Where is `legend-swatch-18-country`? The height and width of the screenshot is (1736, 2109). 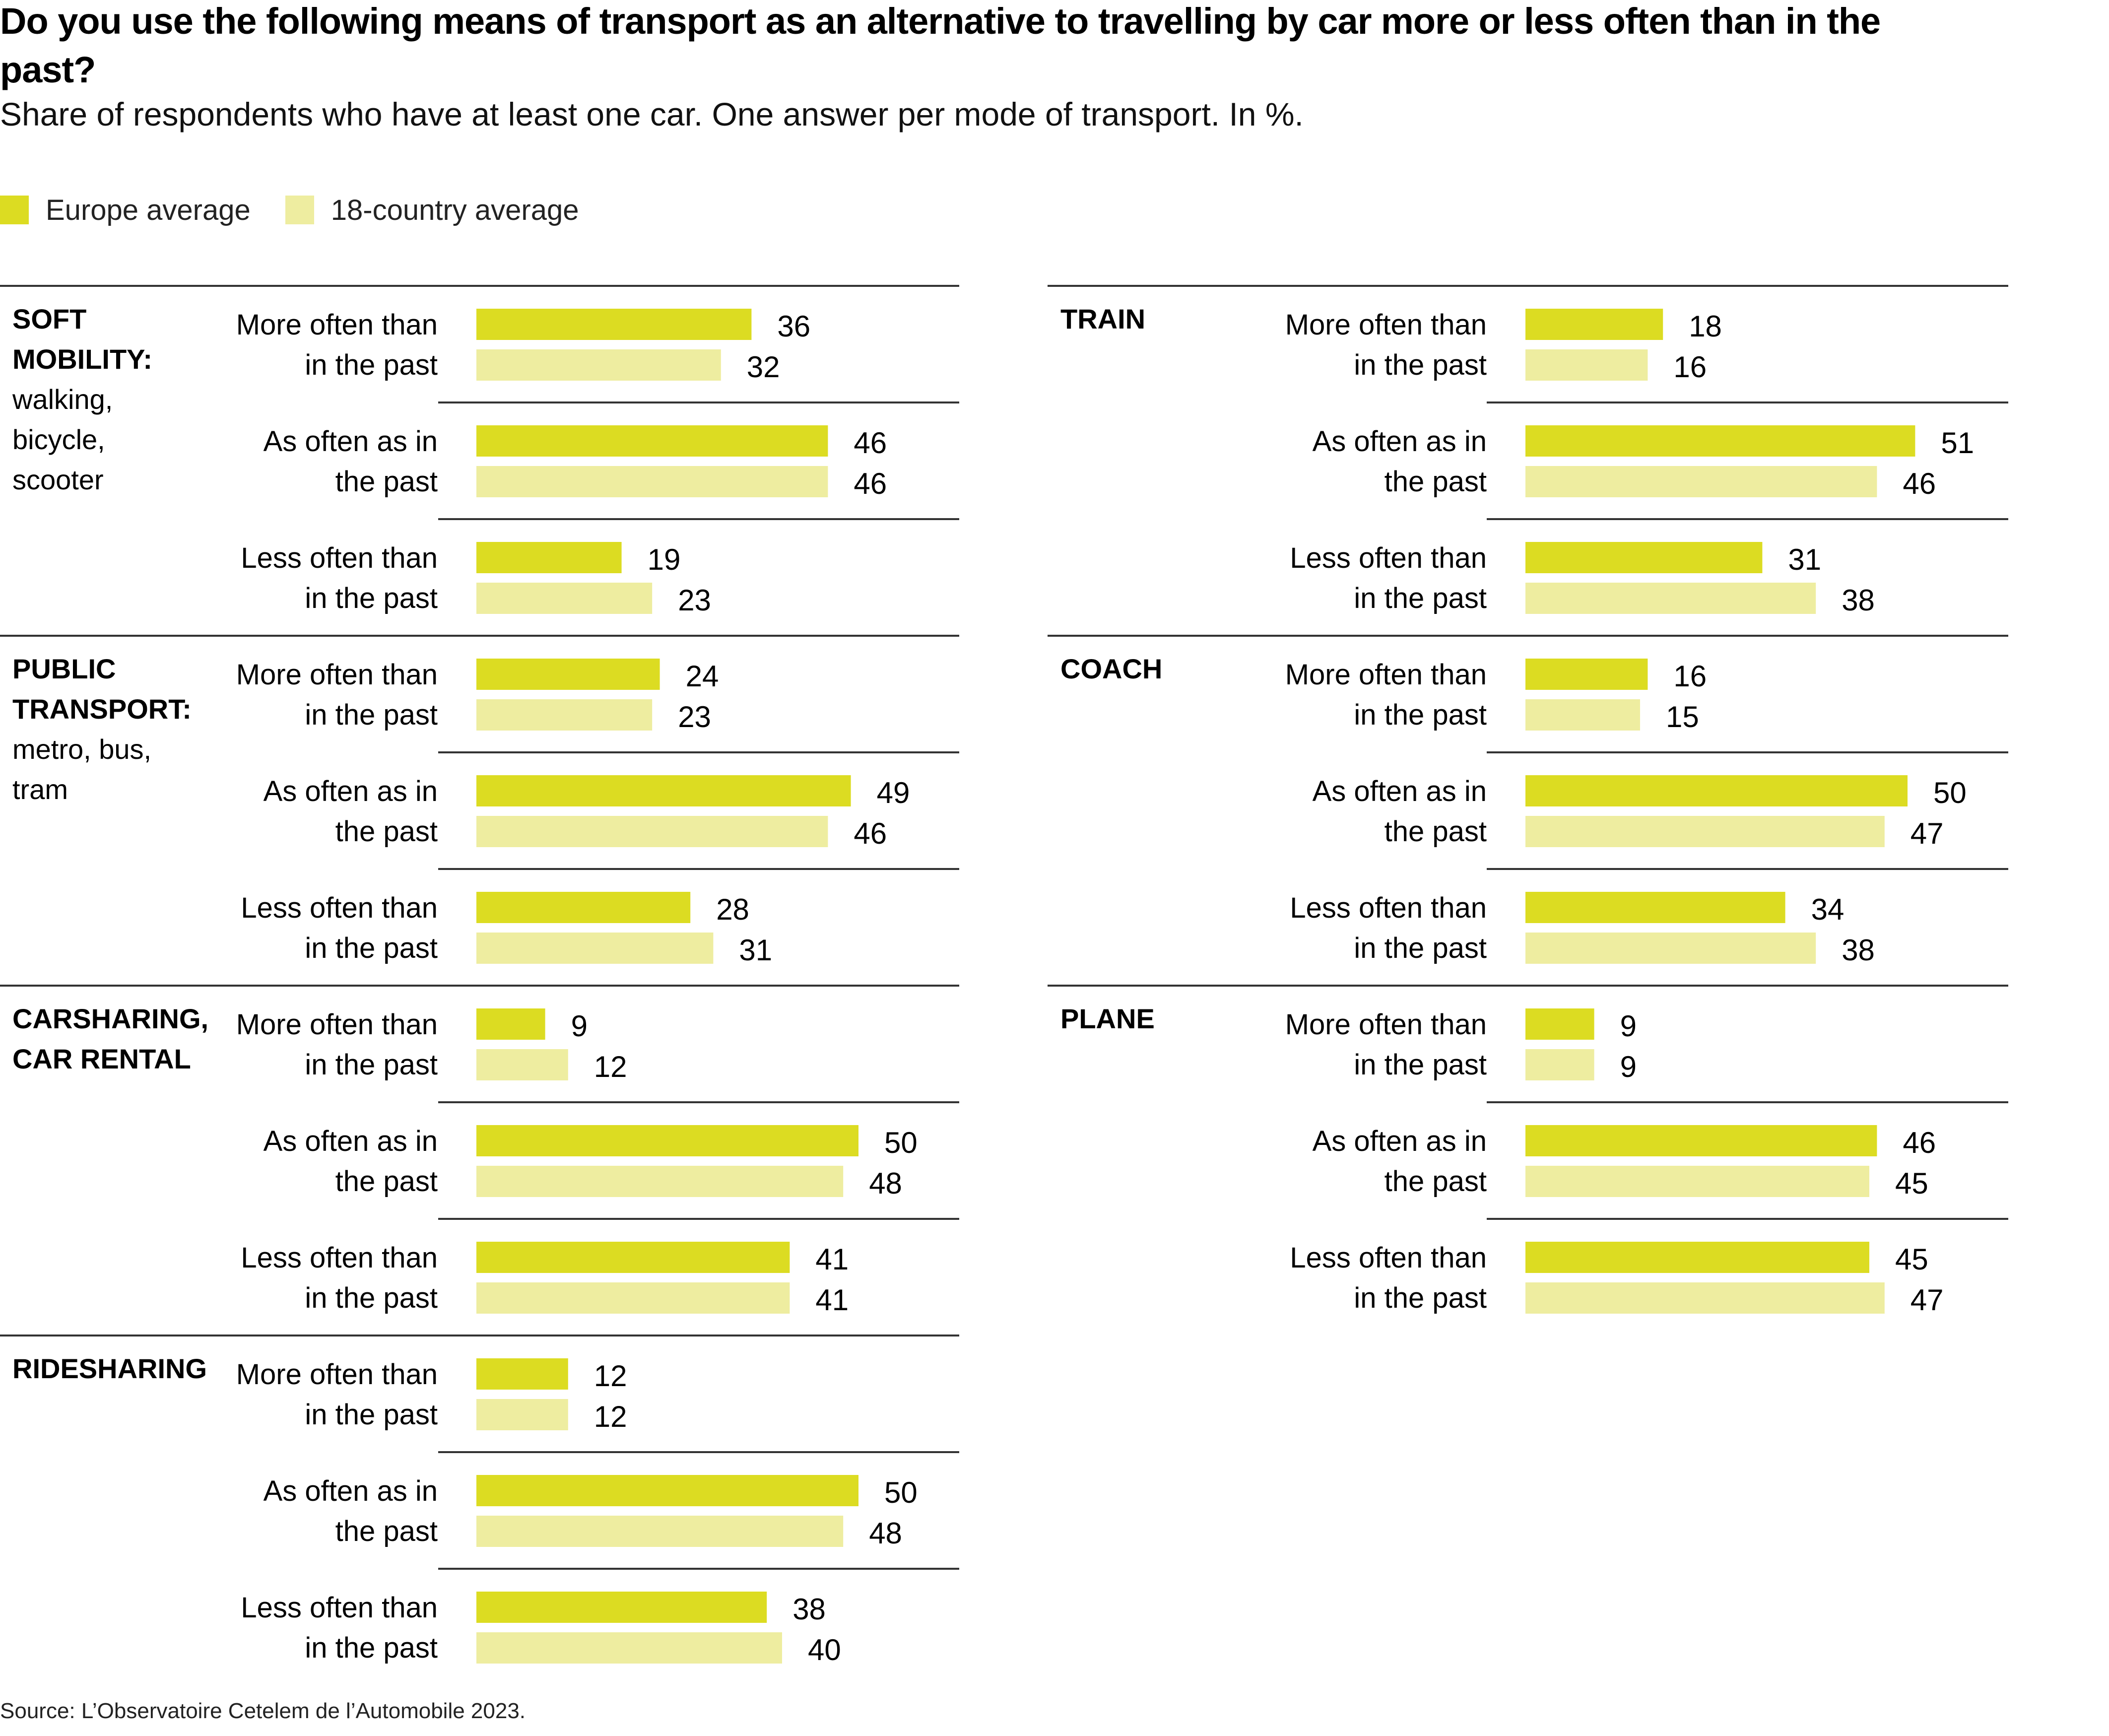 legend-swatch-18-country is located at coordinates (299, 210).